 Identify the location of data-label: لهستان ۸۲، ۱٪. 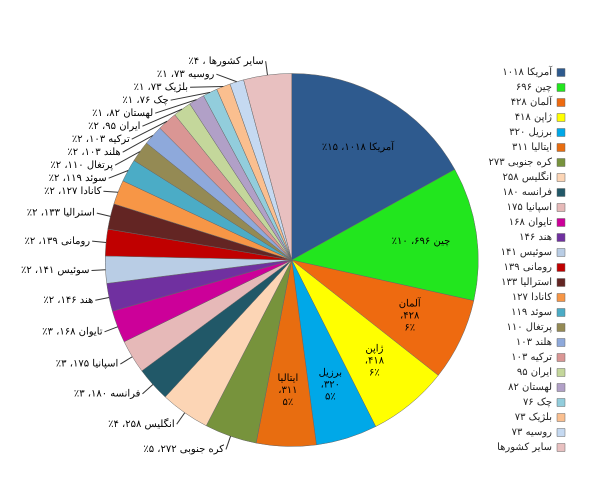
(123, 113).